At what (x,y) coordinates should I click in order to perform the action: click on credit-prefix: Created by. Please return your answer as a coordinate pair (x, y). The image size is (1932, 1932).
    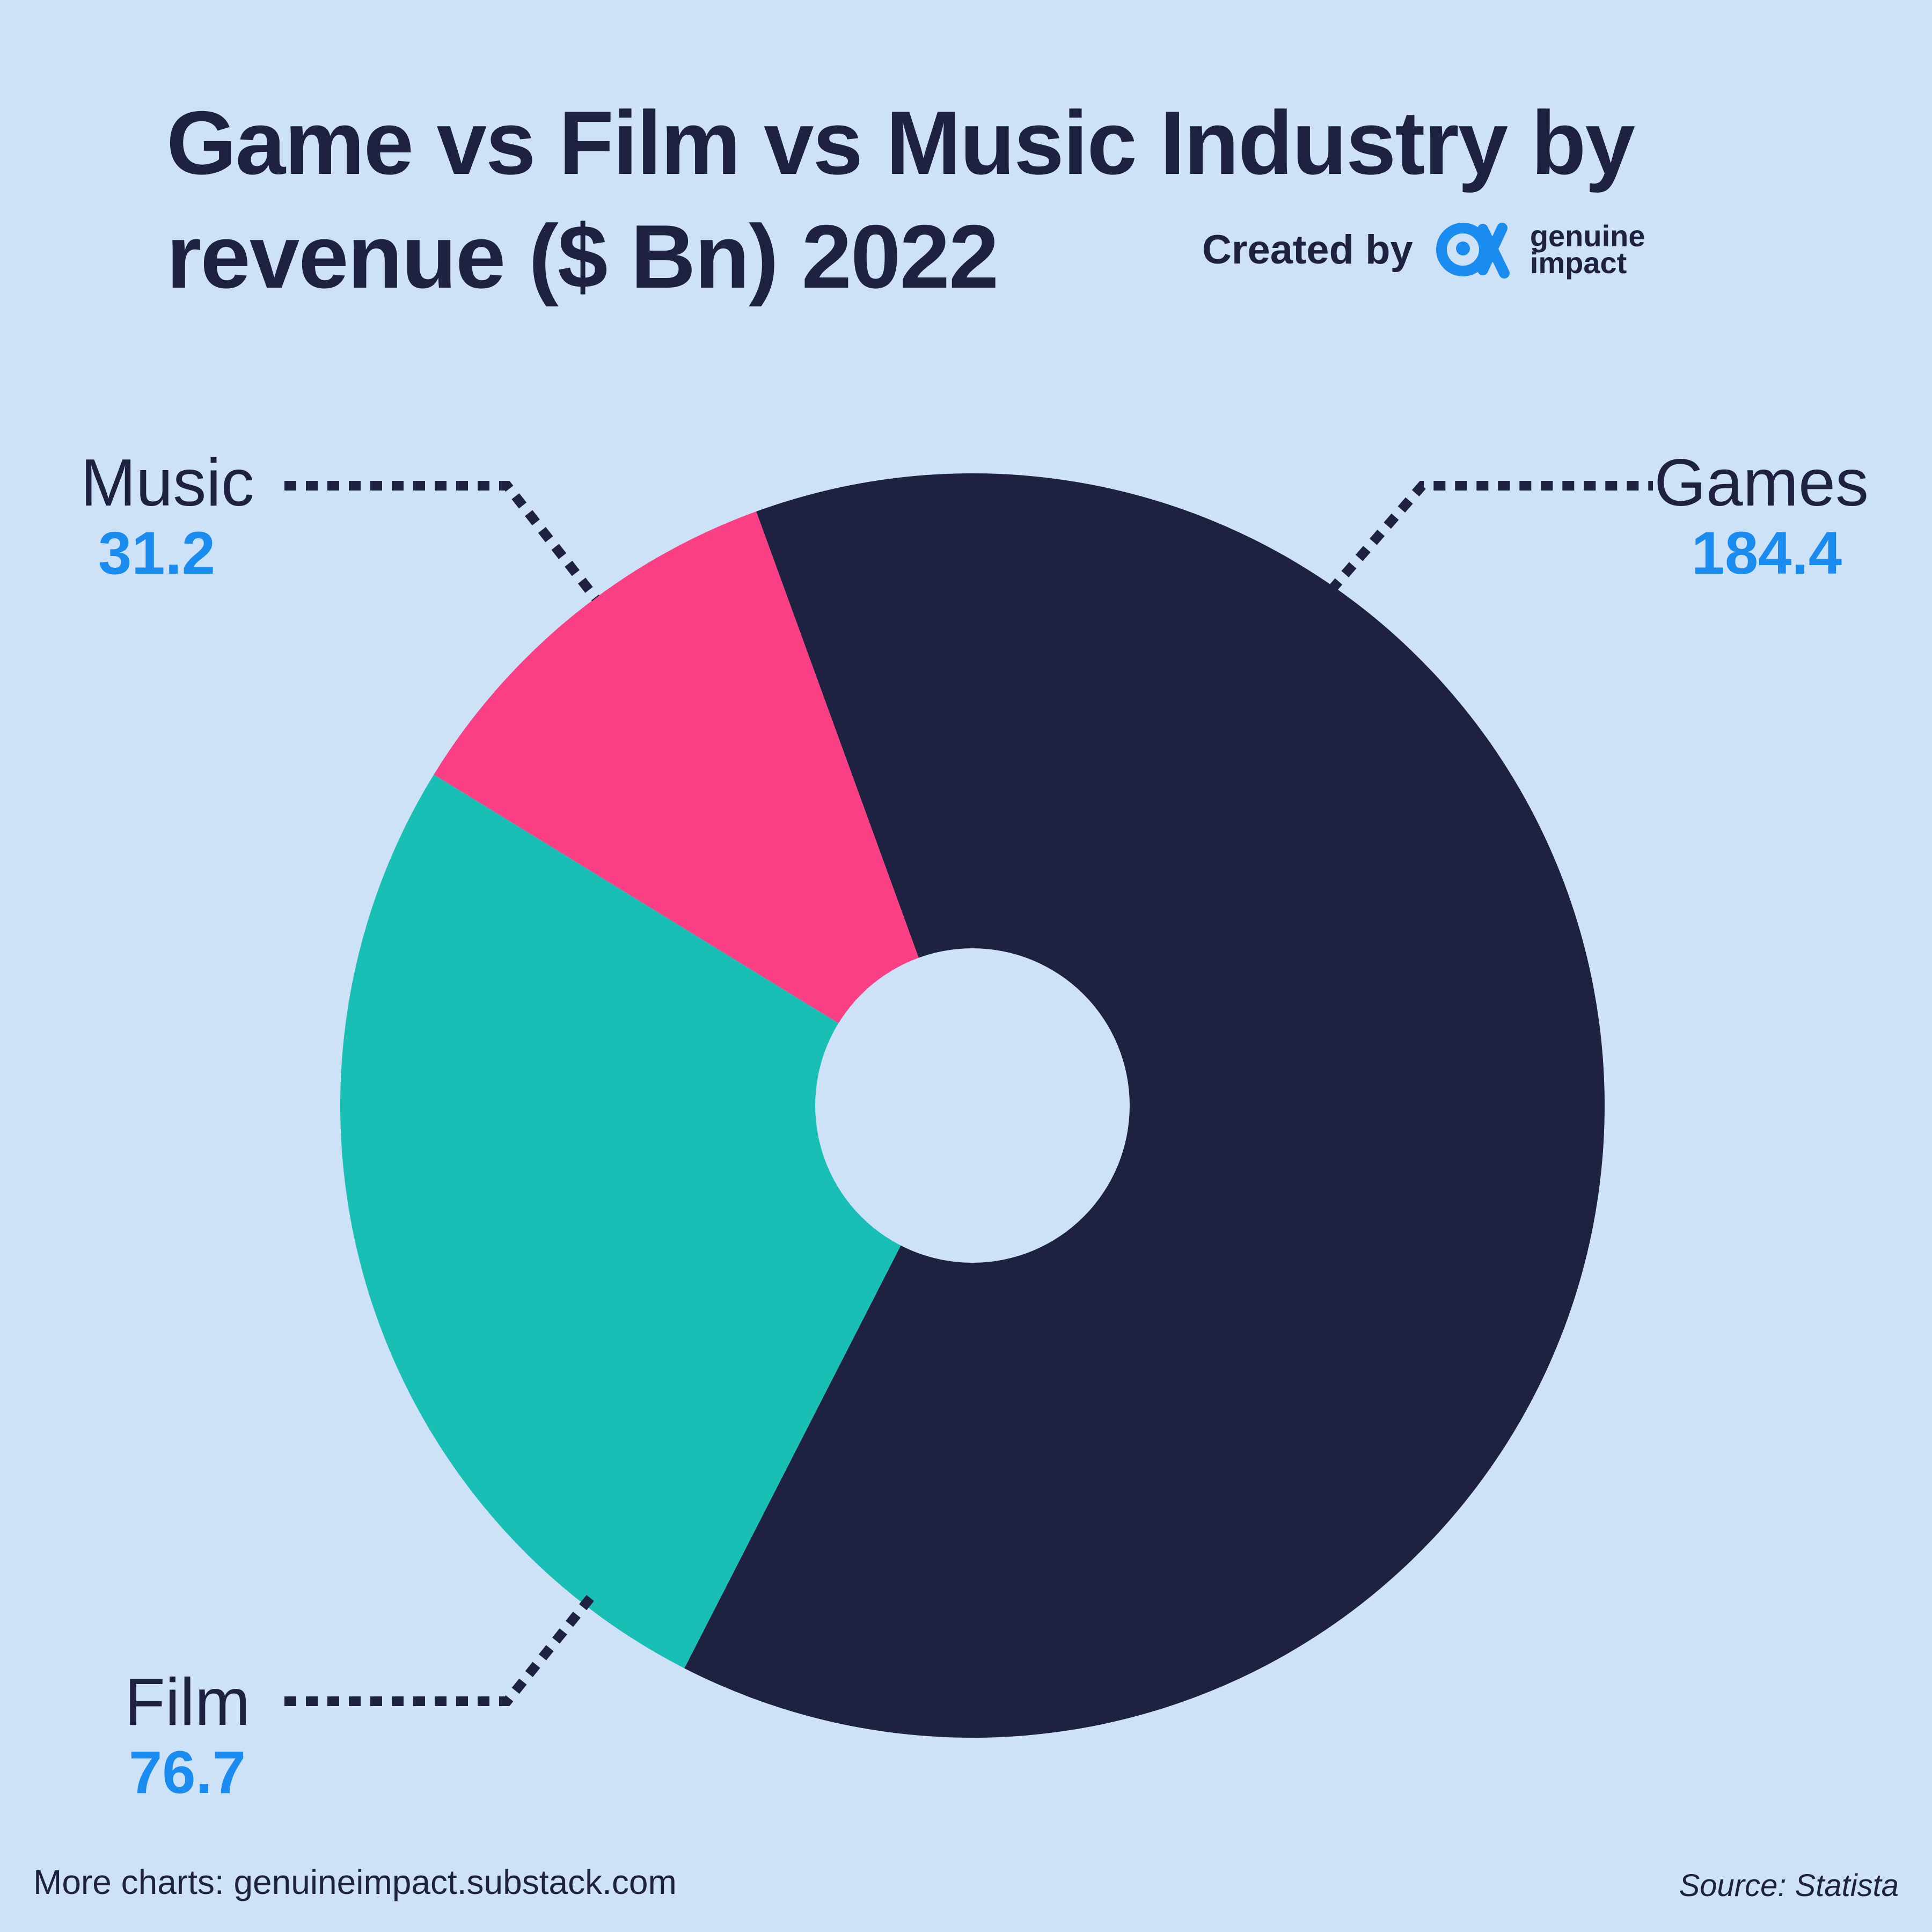
    Looking at the image, I should click on (1307, 249).